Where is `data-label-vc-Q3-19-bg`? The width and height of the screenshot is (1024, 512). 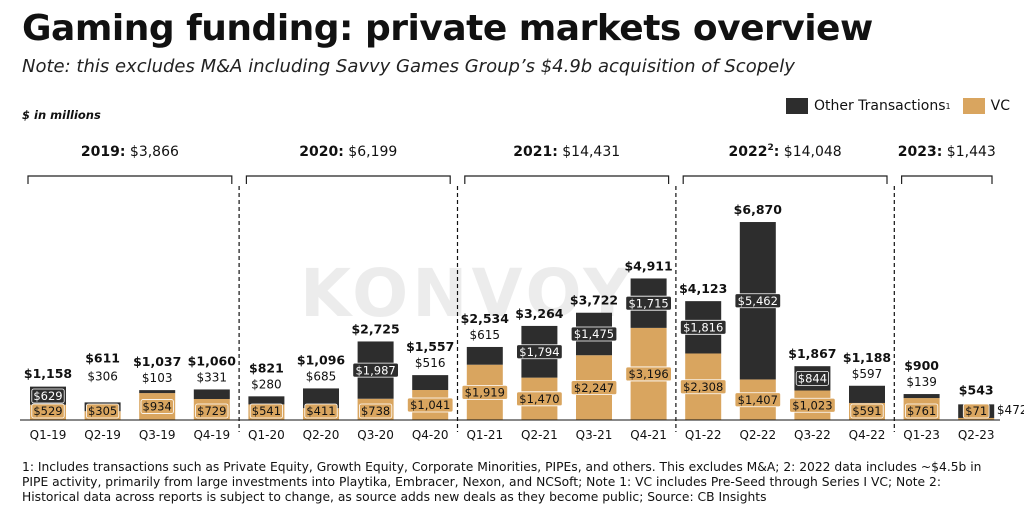
data-label-vc-Q3-19-bg is located at coordinates (157, 406).